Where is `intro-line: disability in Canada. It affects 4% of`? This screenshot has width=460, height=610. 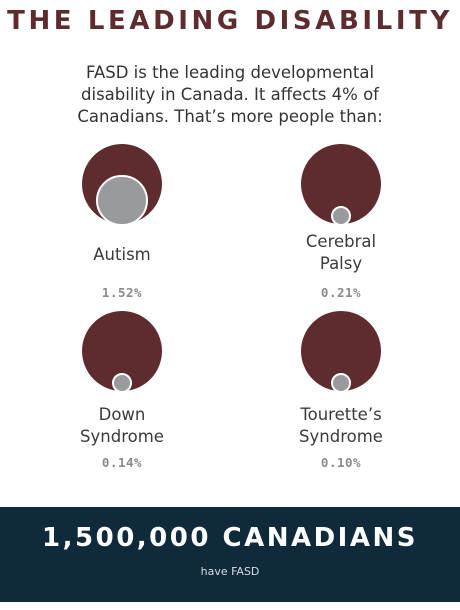 intro-line: disability in Canada. It affects 4% of is located at coordinates (230, 94).